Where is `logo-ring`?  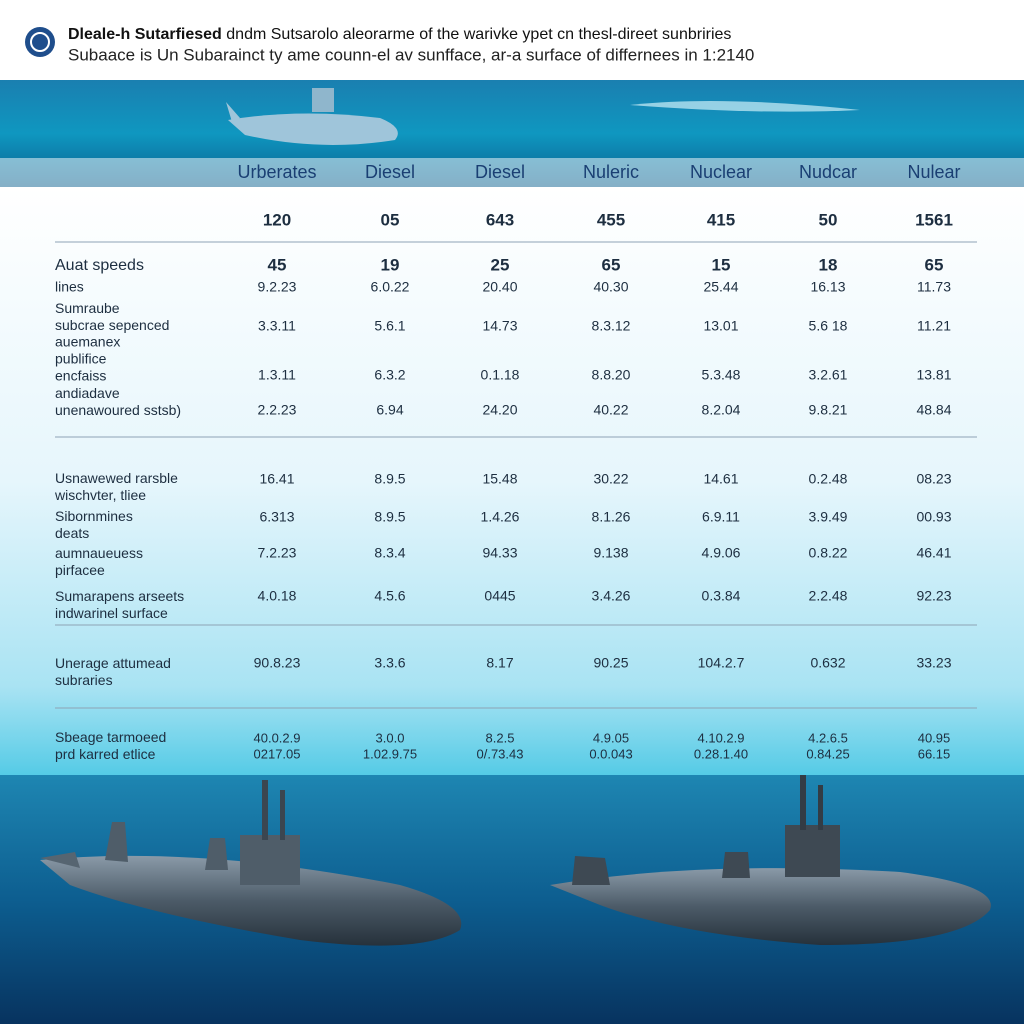
logo-ring is located at coordinates (40, 42).